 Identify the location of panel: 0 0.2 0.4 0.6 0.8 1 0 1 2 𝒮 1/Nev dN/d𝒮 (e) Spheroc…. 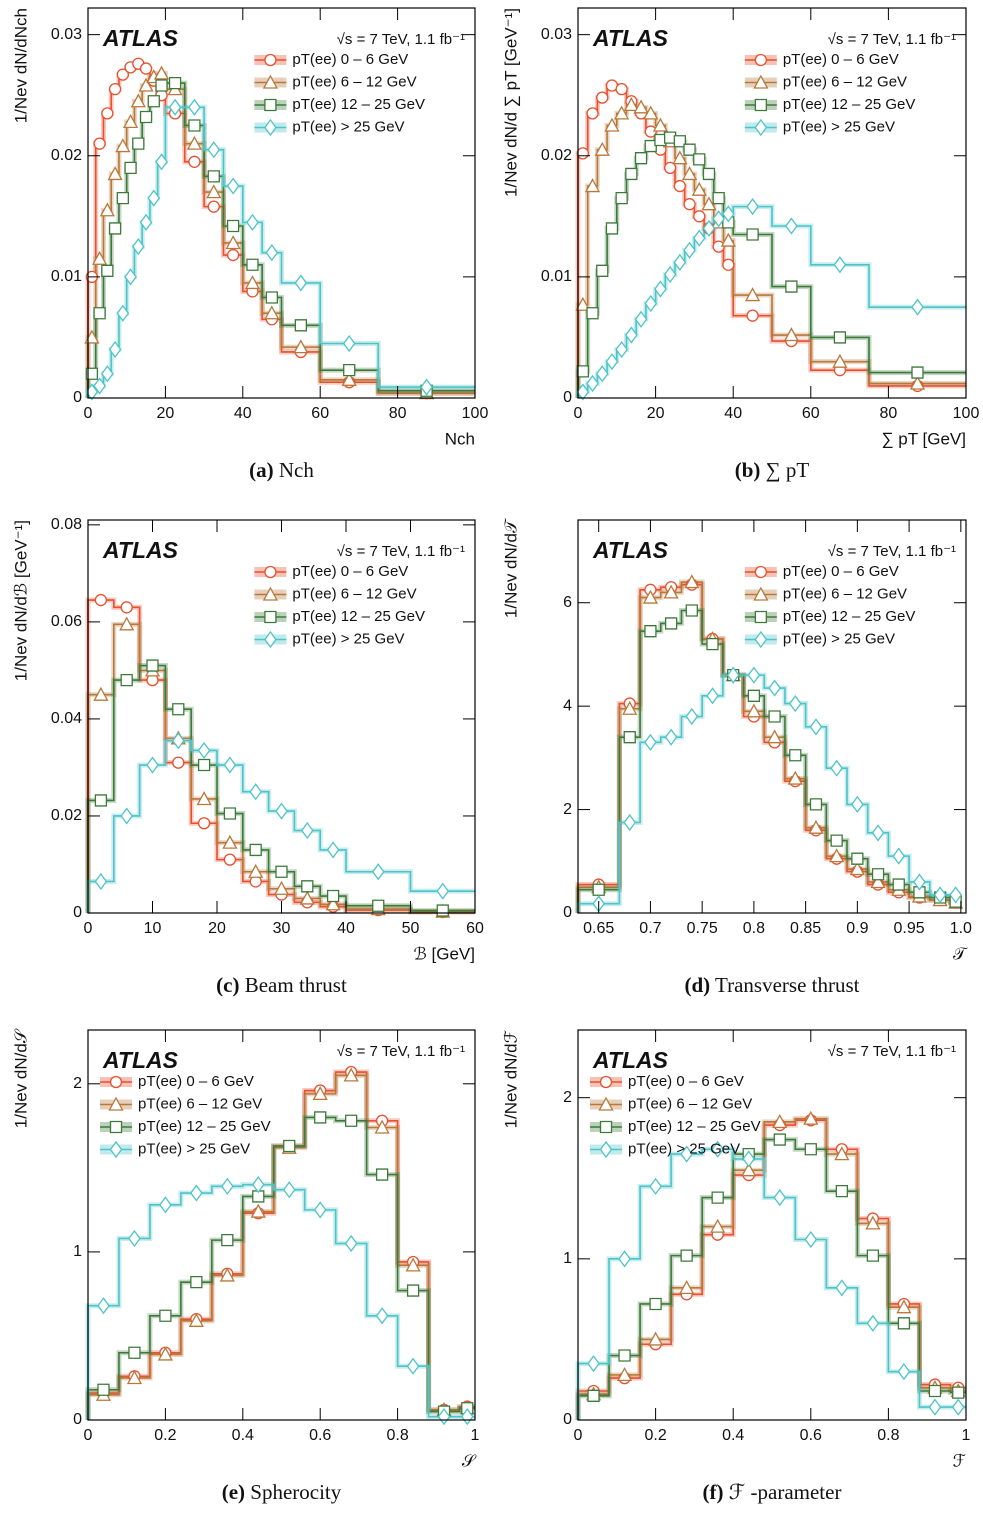
(245, 1266).